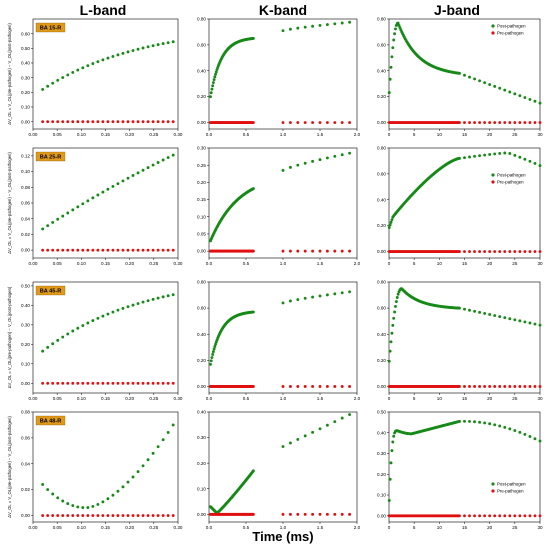 The image size is (550, 549). I want to click on x-tick-label: 30, so click(540, 263).